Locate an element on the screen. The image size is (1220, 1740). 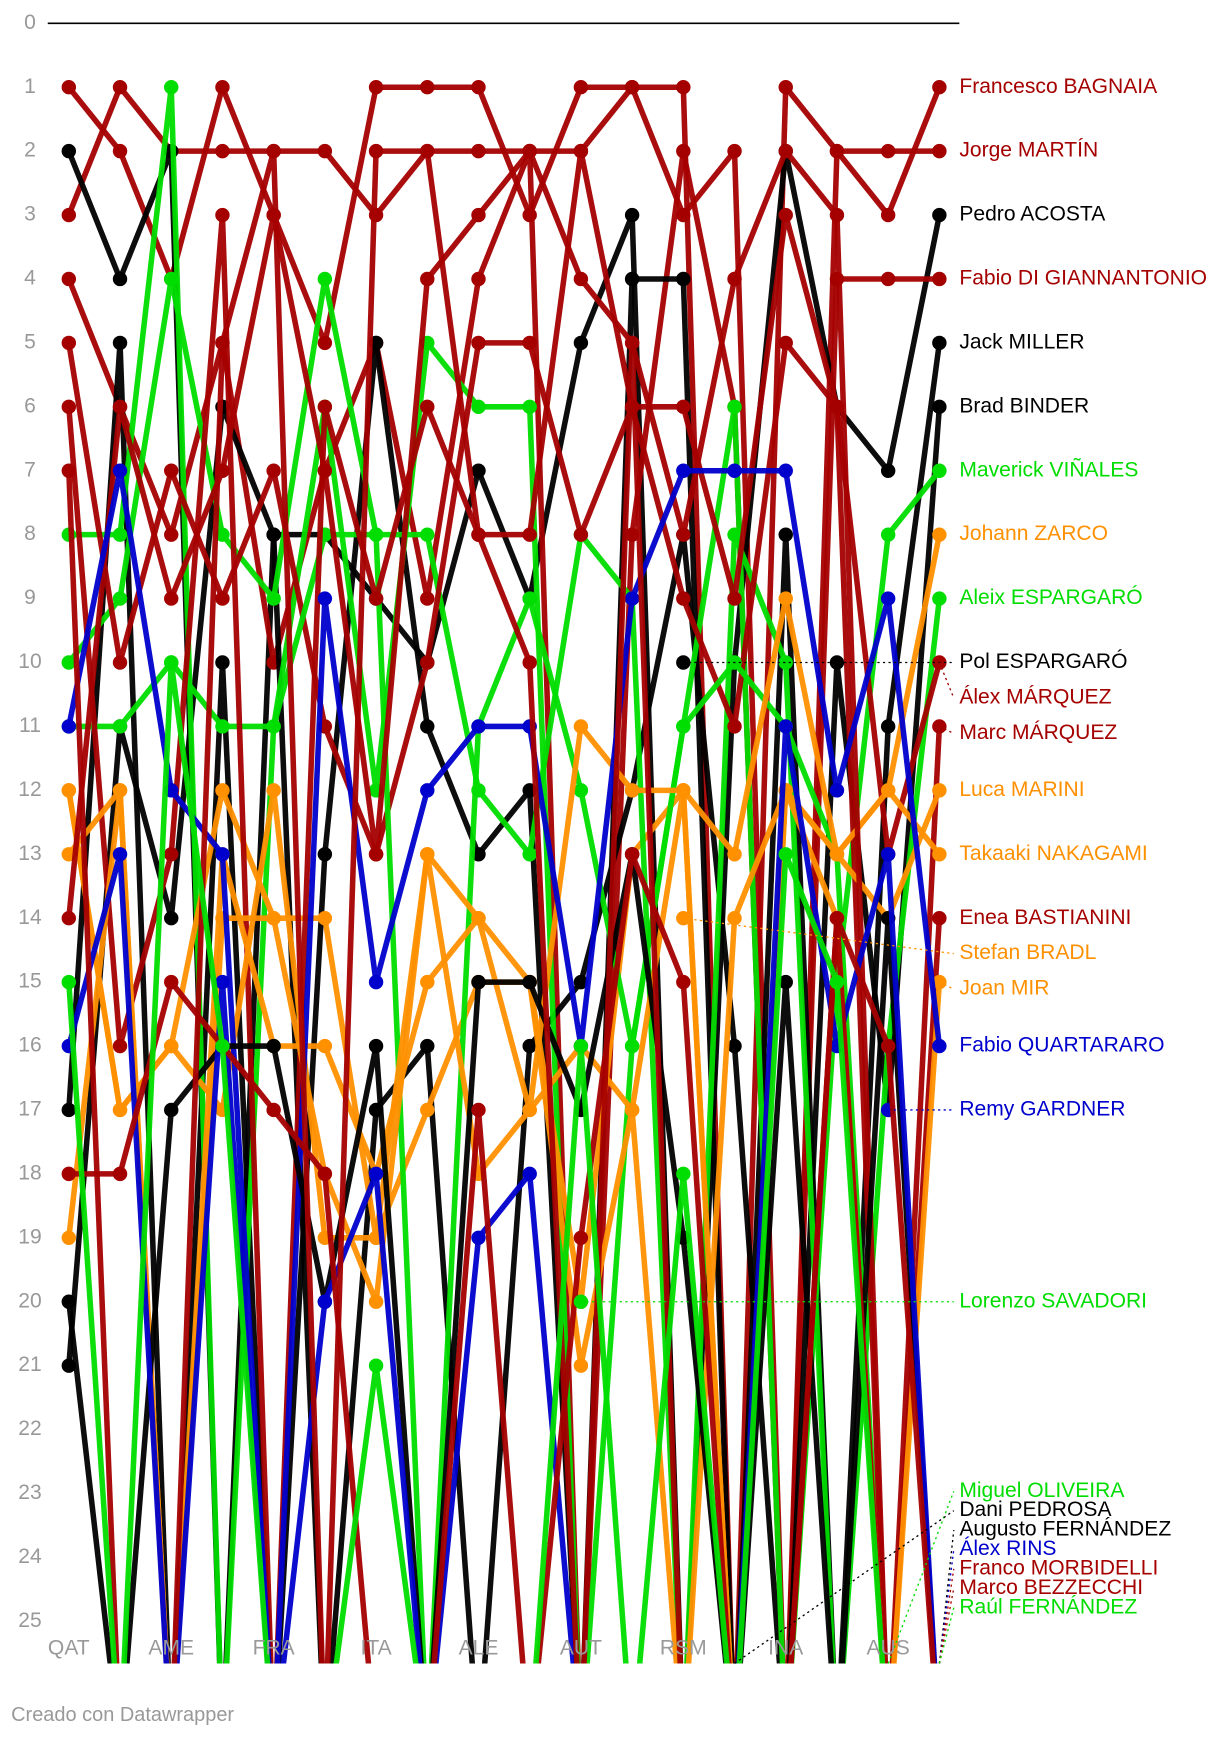
legend-label: Takaaki NAKAGAMI is located at coordinates (1053, 853).